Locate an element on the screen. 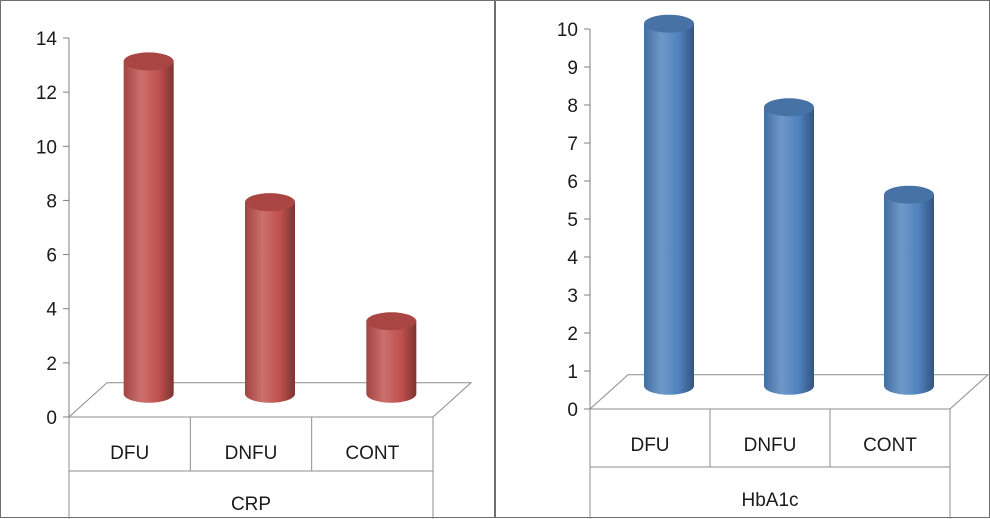  x-axis-label: HbA1c is located at coordinates (769, 500).